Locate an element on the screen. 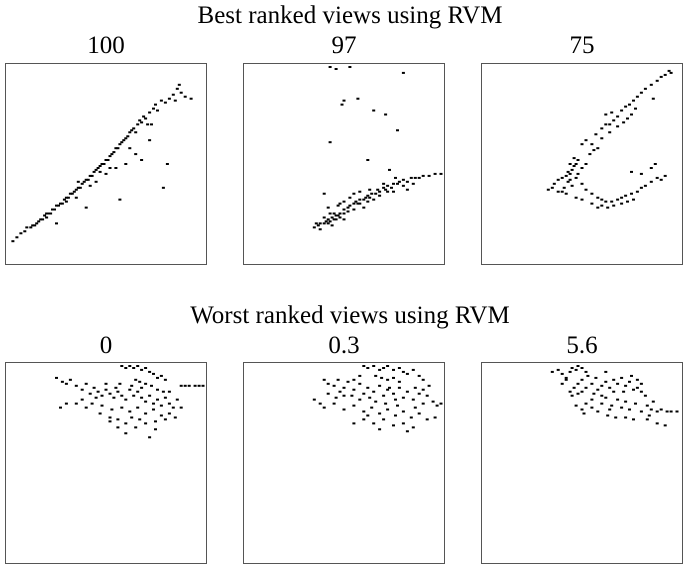 This screenshot has width=700, height=572. worst-views-title: Worst ranked views using RVM is located at coordinates (350, 315).